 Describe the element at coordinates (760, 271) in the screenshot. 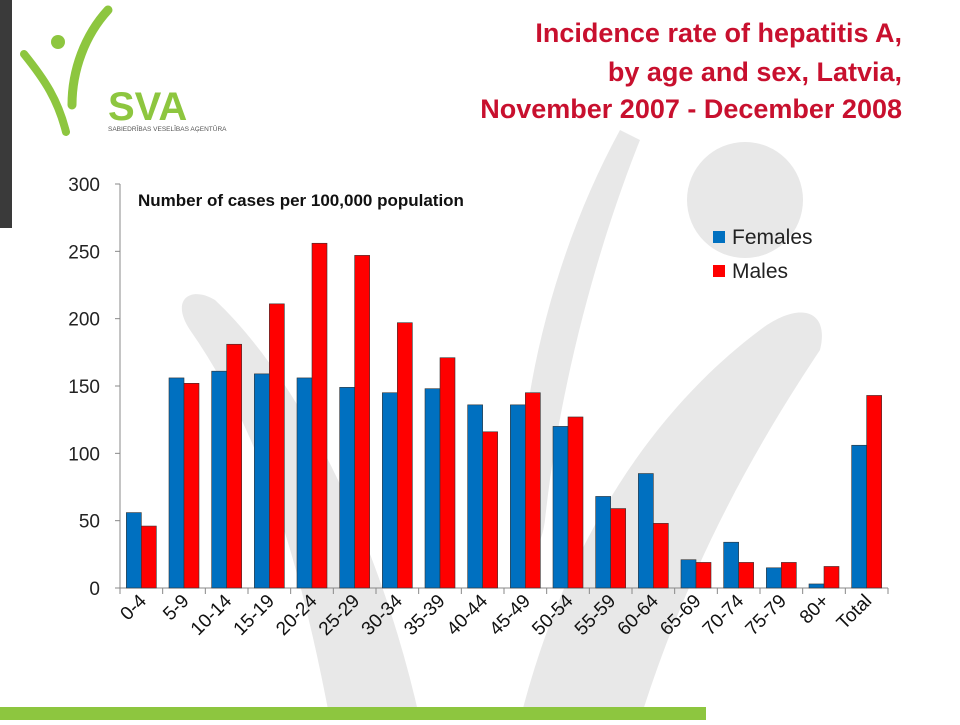

I see `legend-label-males: Males` at that location.